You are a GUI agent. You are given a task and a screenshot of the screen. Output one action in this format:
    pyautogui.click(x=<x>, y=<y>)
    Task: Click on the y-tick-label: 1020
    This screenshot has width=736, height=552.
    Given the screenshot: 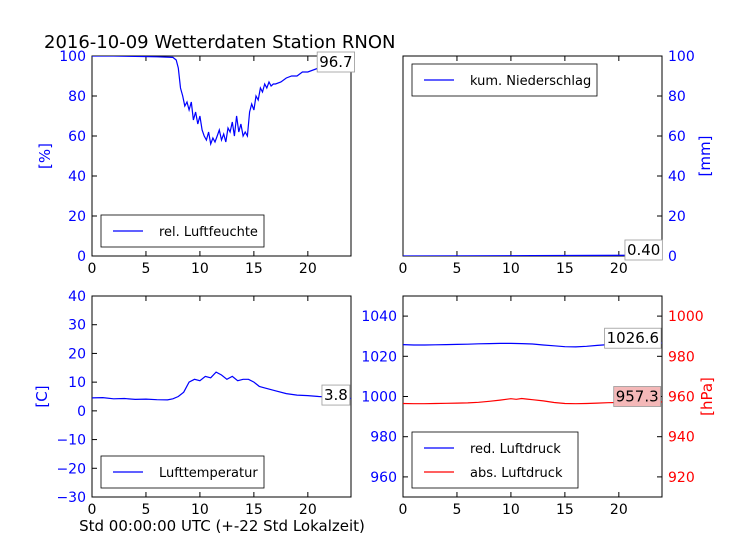 What is the action you would take?
    pyautogui.click(x=379, y=357)
    